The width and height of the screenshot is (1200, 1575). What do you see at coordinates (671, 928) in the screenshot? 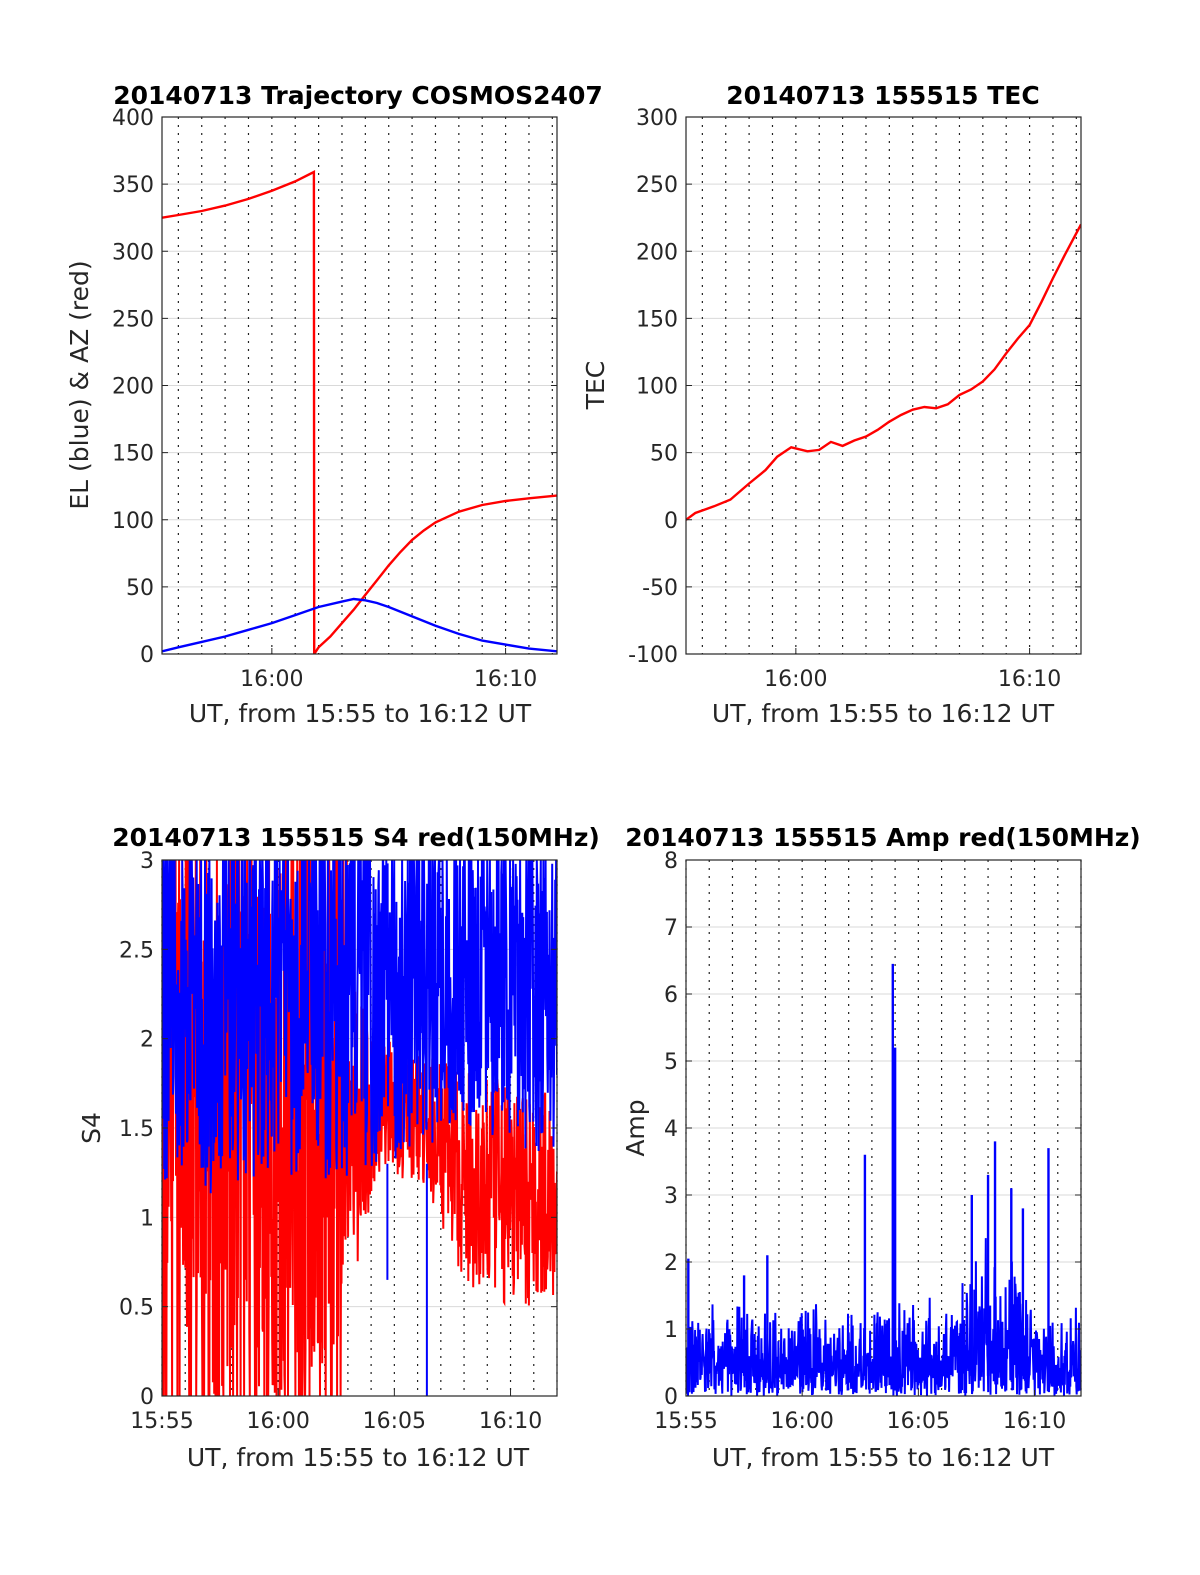
I see `y-tick-label: 7` at bounding box center [671, 928].